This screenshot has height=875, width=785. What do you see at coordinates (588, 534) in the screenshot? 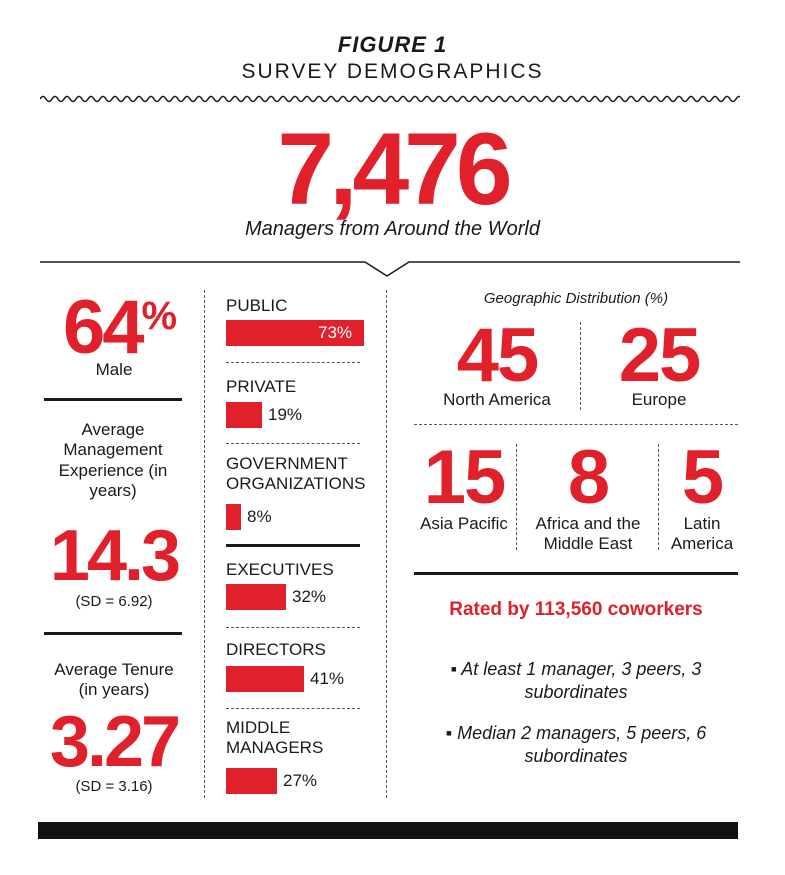
I see `geo-label-africa-middle-east: Africa and the Middle East` at bounding box center [588, 534].